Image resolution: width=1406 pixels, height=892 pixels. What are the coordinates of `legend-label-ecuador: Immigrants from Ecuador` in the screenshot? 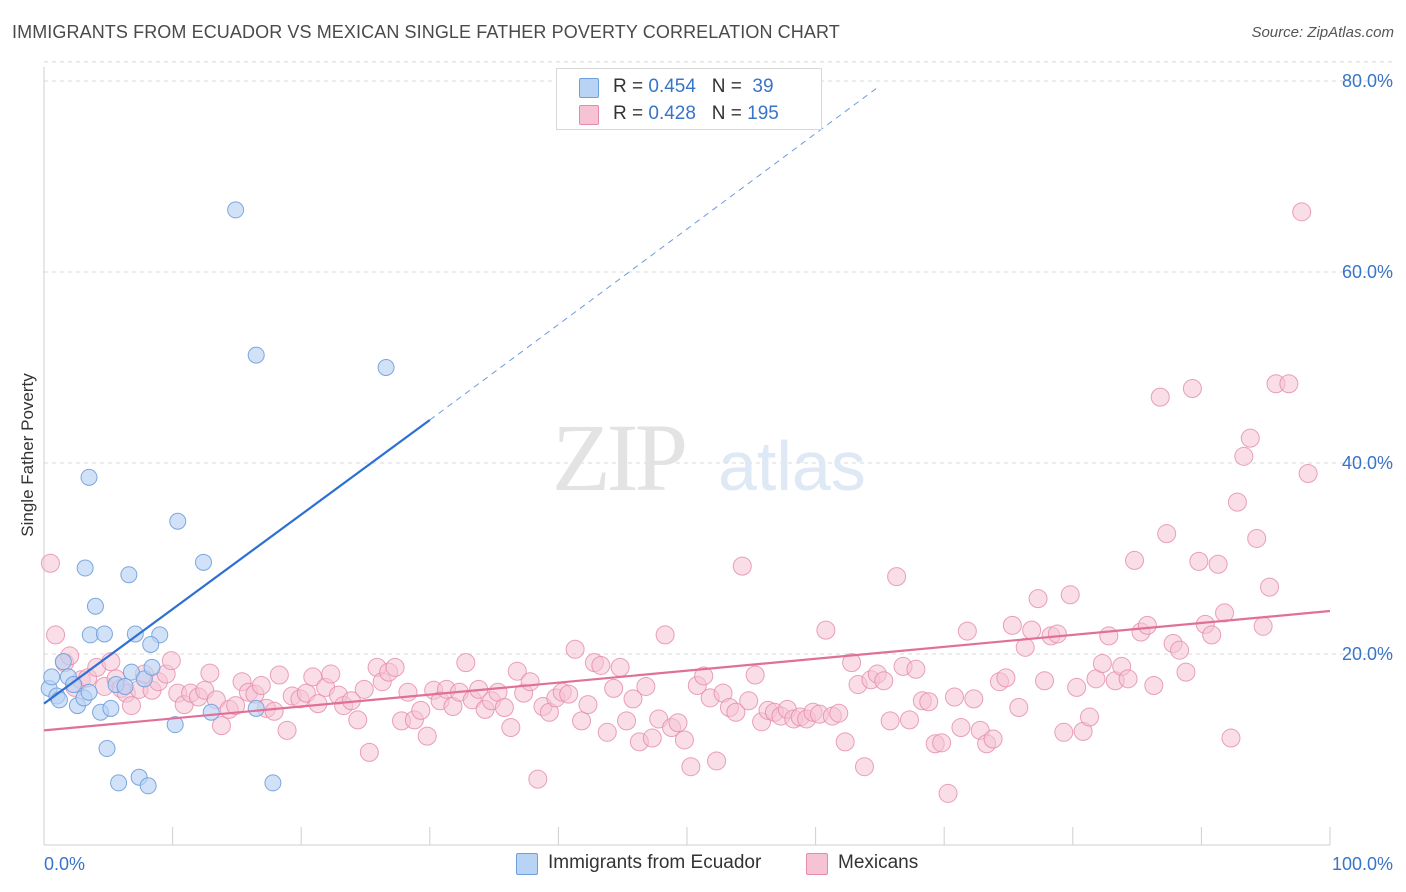 It's located at (655, 862).